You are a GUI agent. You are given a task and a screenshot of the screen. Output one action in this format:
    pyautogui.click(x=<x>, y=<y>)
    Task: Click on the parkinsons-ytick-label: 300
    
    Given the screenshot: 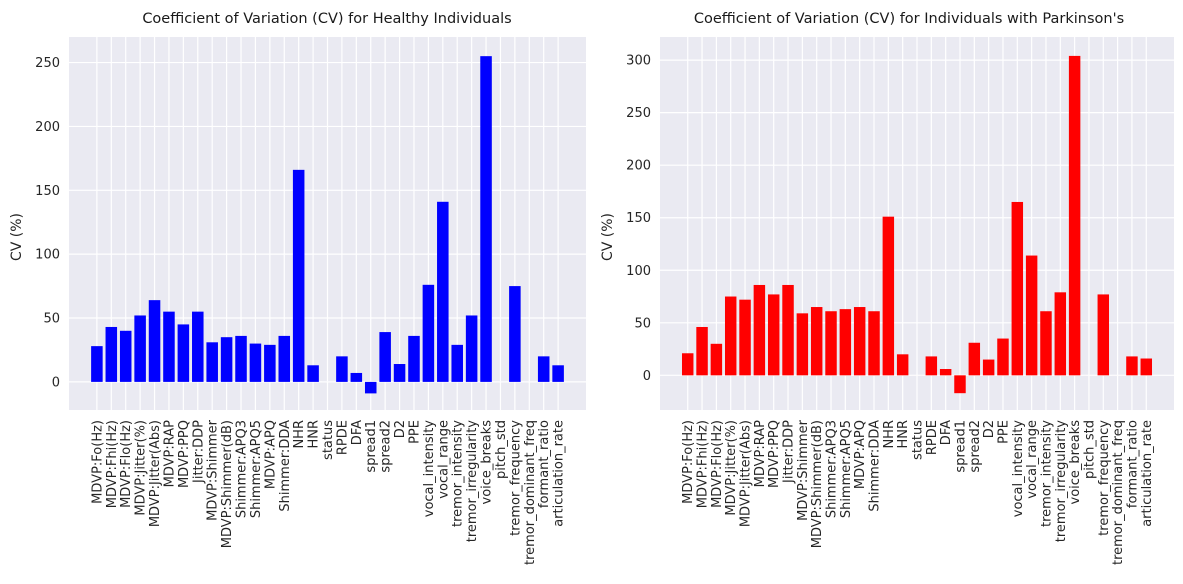 What is the action you would take?
    pyautogui.click(x=638, y=61)
    